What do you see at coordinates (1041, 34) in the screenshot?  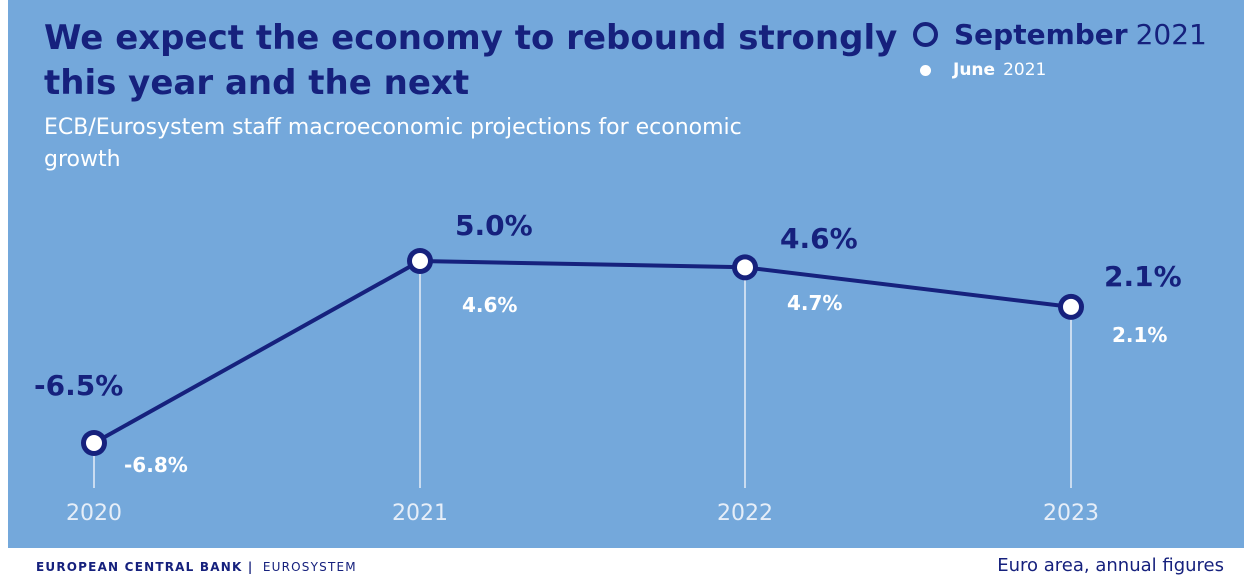 I see `legend-label-september: September` at bounding box center [1041, 34].